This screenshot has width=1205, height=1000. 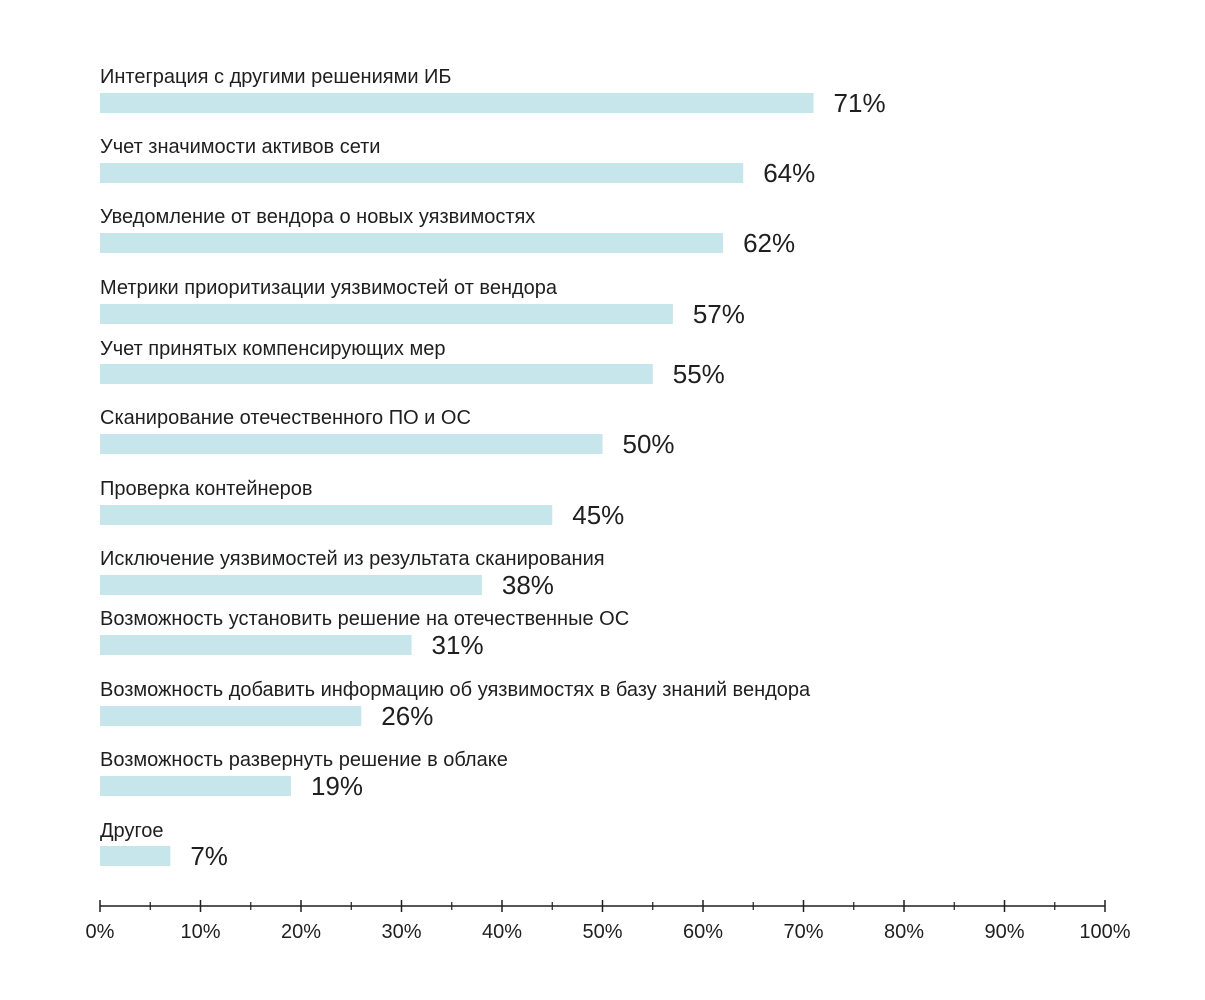 What do you see at coordinates (598, 515) in the screenshot?
I see `value-label: 45%` at bounding box center [598, 515].